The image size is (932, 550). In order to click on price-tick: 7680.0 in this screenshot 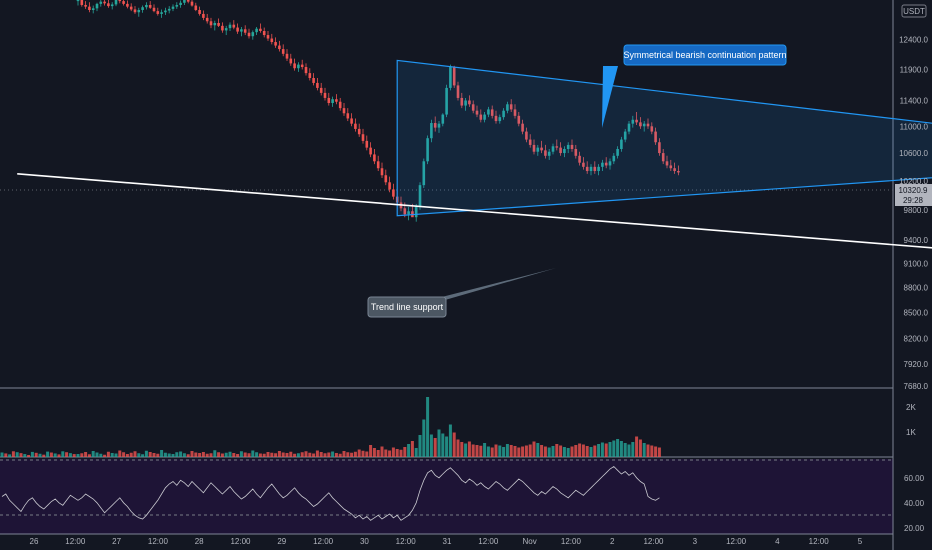, I will do `click(916, 386)`.